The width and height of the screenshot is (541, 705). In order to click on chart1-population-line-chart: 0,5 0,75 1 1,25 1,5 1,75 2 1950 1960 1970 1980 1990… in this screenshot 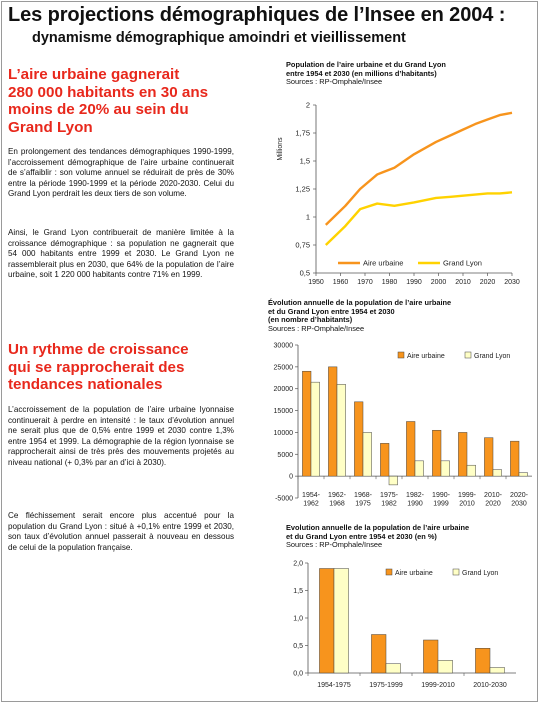, I will do `click(398, 194)`.